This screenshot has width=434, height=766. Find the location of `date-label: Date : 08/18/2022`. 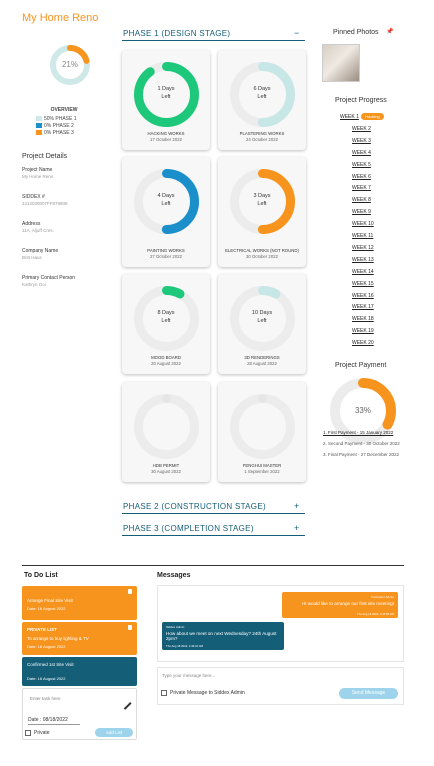

date-label: Date : 08/18/2022 is located at coordinates (48, 720).